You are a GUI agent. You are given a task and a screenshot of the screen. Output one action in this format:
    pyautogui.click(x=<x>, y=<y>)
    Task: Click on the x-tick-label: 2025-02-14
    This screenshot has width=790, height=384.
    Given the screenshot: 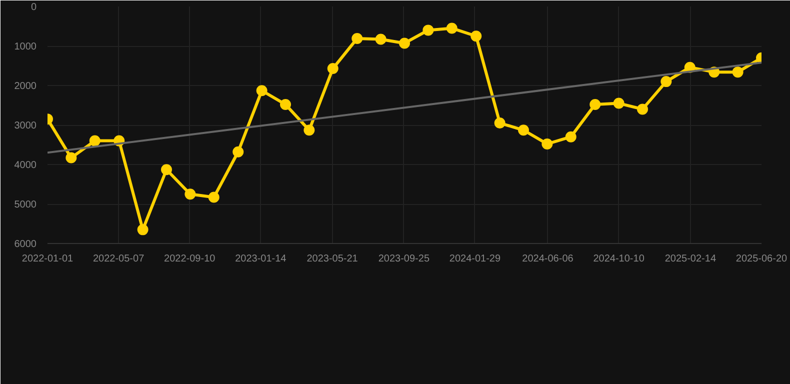 What is the action you would take?
    pyautogui.click(x=690, y=259)
    